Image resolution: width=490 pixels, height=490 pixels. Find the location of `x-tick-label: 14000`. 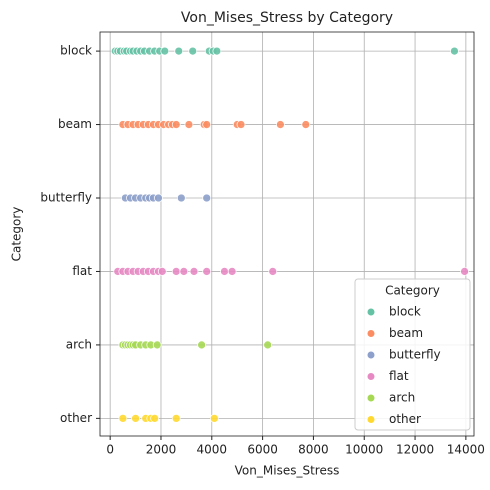

x-tick-label: 14000 is located at coordinates (466, 450).